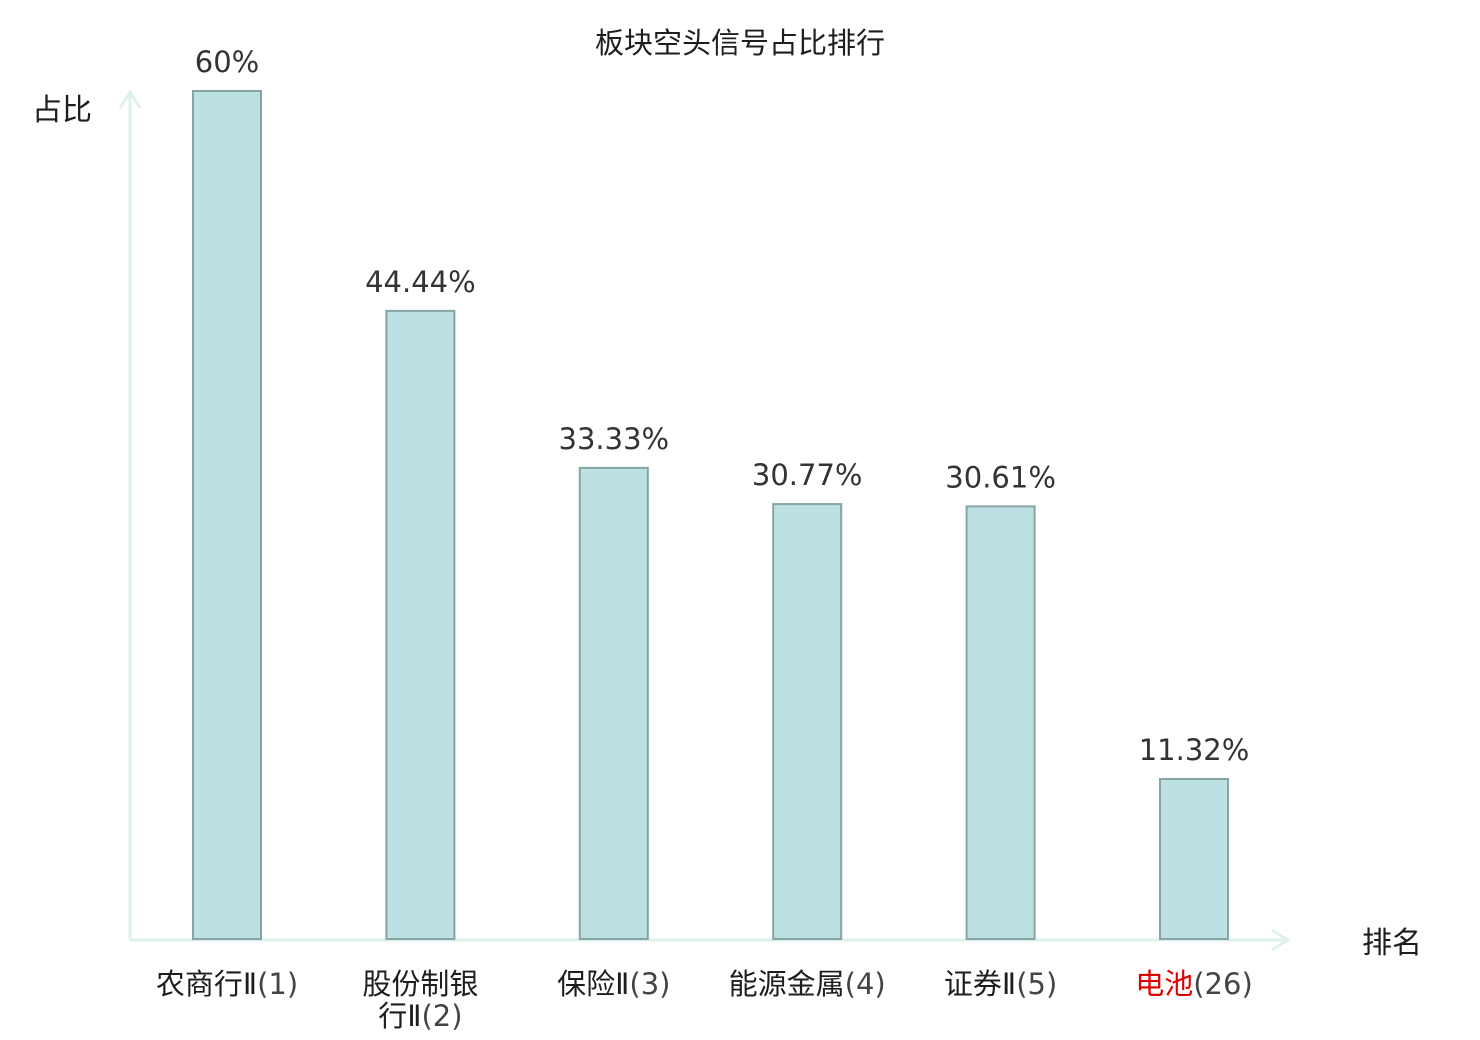 This screenshot has height=1040, width=1480. I want to click on category-label-3: 能源金属(4), so click(807, 984).